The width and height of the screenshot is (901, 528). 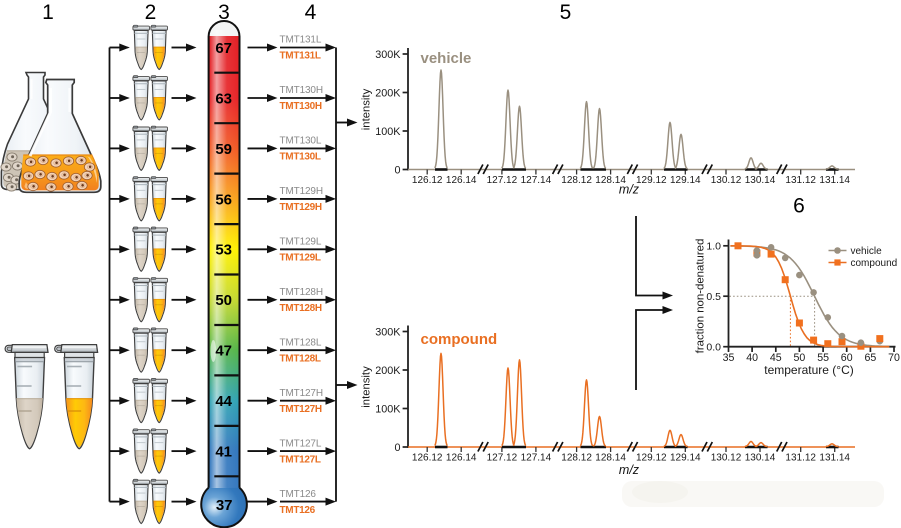 What do you see at coordinates (48, 12) in the screenshot?
I see `svg-text: 1` at bounding box center [48, 12].